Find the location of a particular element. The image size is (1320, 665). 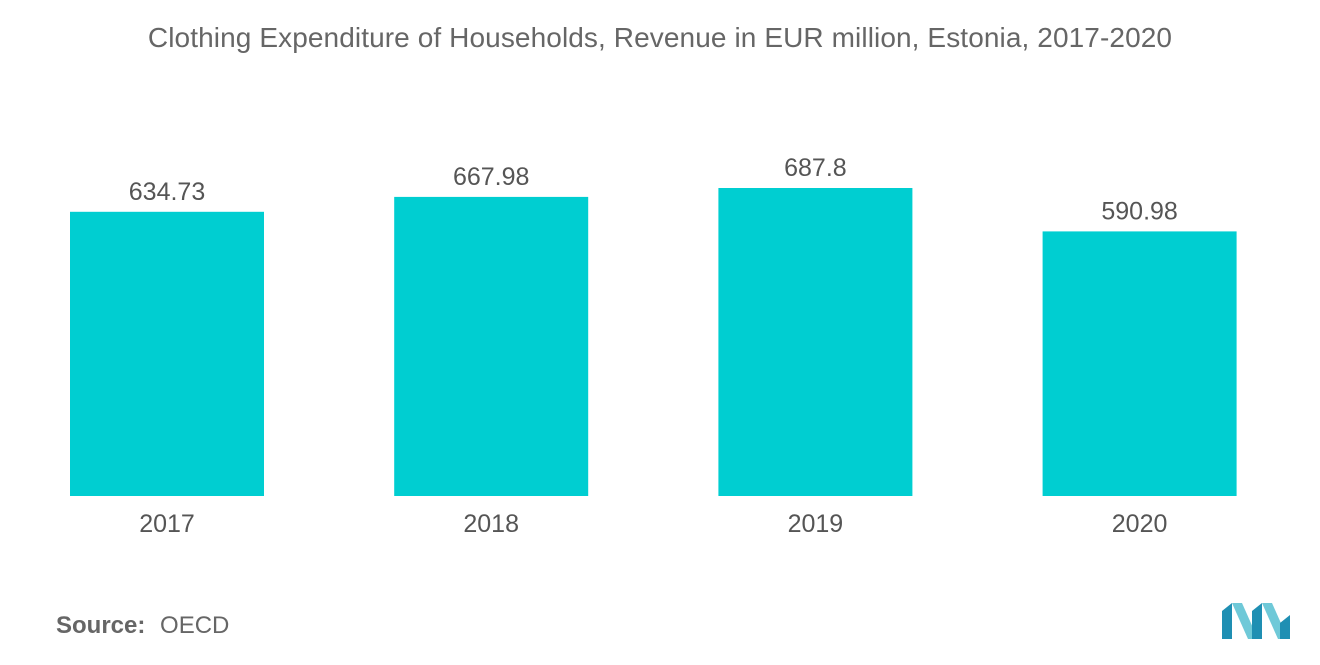

source-note: Source: OECD is located at coordinates (142, 626).